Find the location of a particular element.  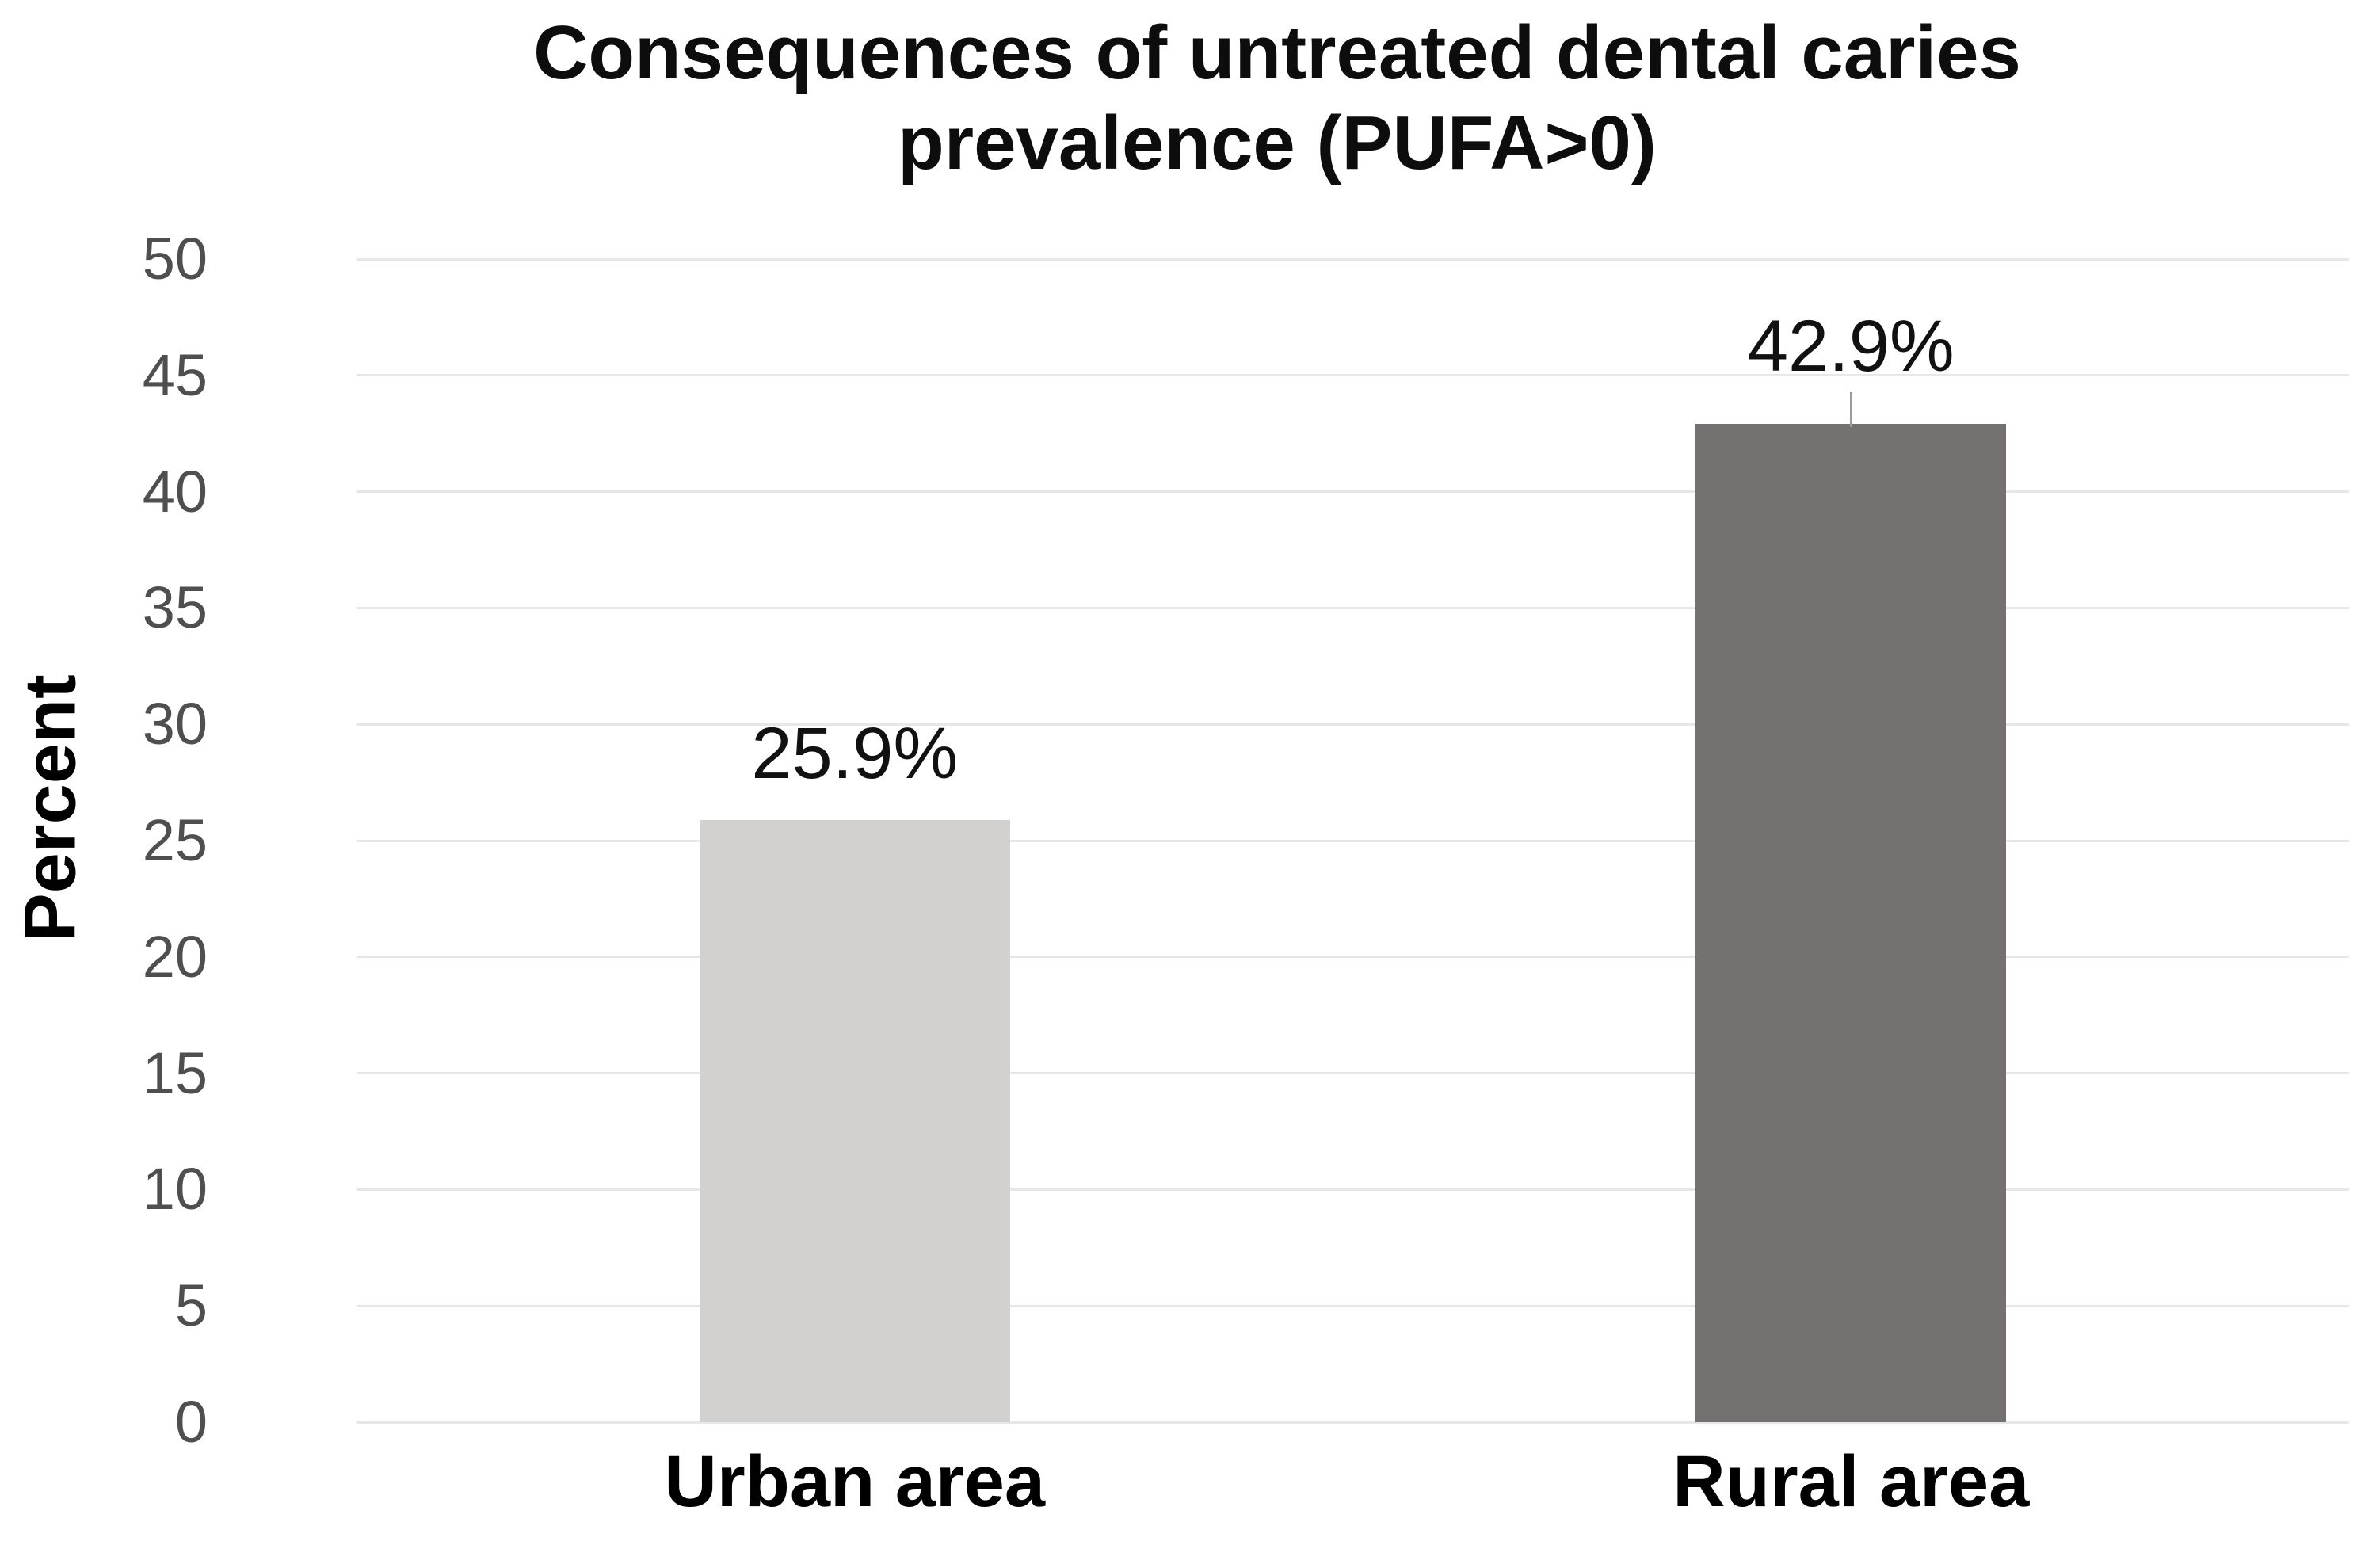

bar-urban-area is located at coordinates (855, 1120).